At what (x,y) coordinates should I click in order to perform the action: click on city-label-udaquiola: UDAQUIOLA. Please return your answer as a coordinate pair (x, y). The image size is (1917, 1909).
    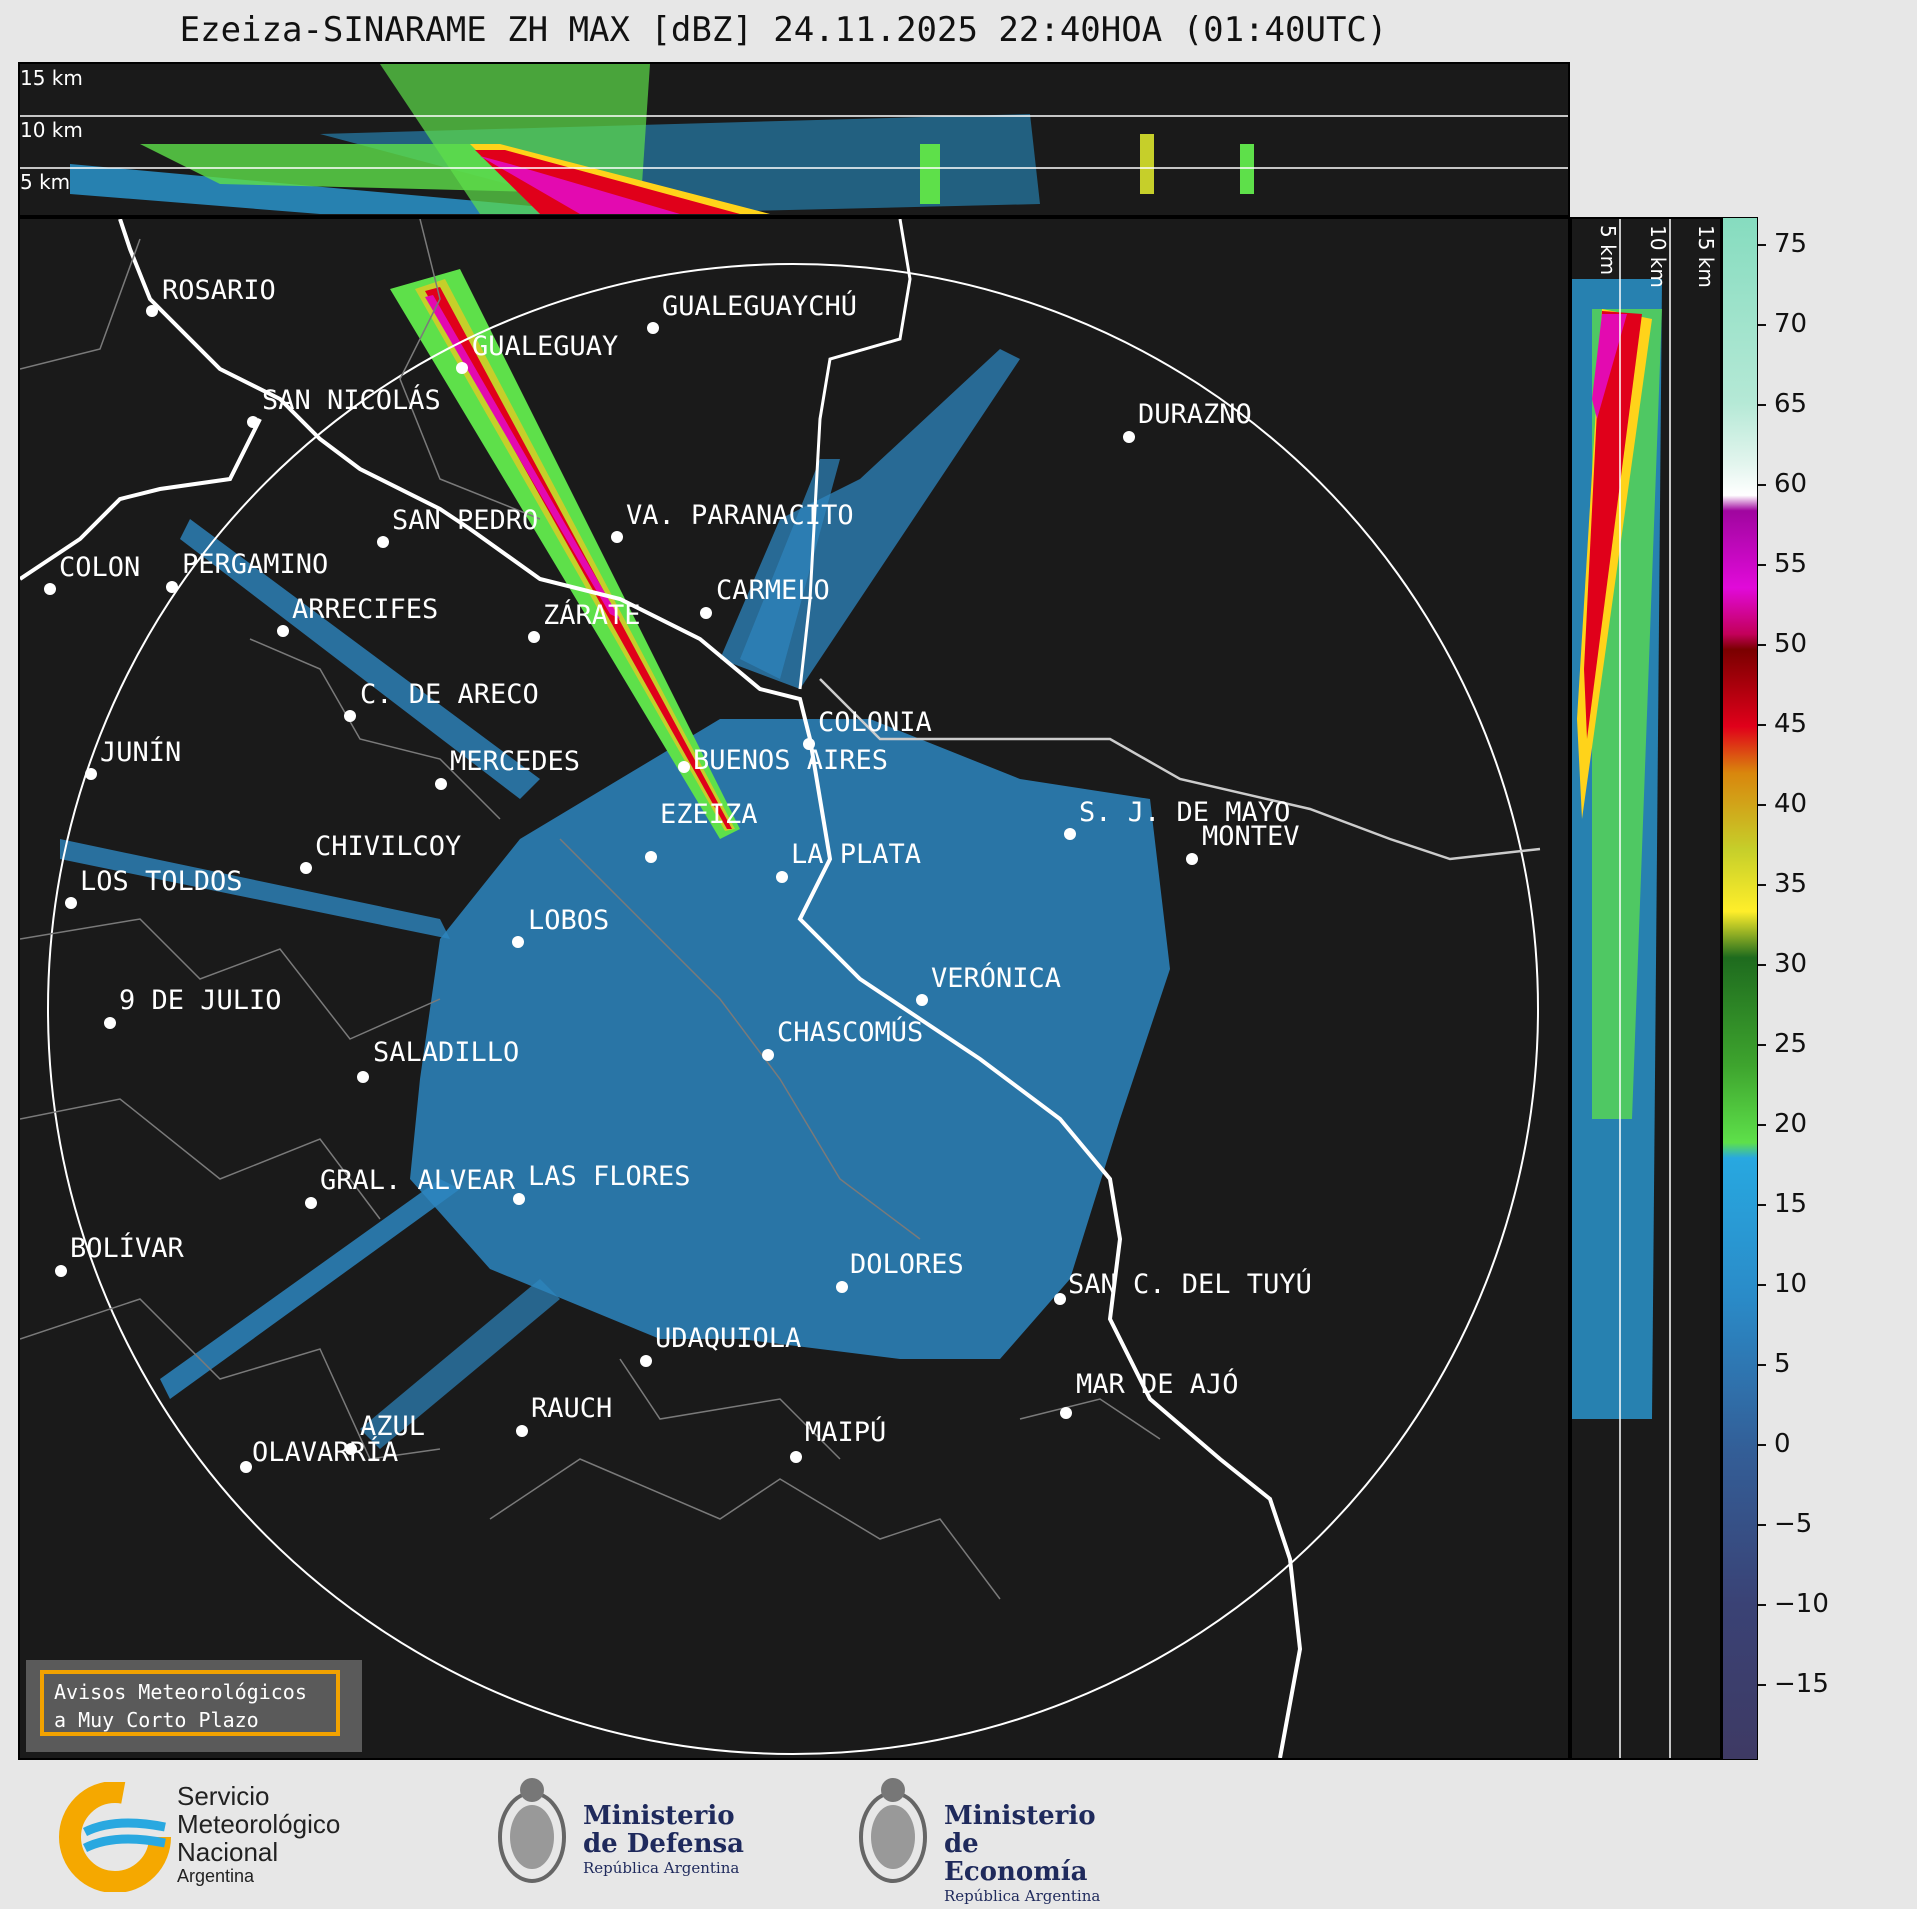
    Looking at the image, I should click on (728, 1338).